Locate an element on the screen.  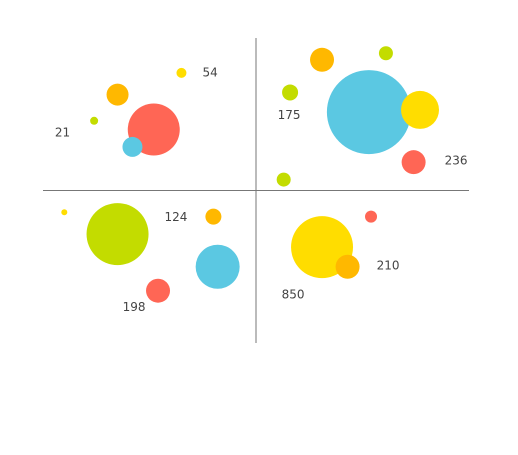
bubble-label: 21 is located at coordinates (62, 132).